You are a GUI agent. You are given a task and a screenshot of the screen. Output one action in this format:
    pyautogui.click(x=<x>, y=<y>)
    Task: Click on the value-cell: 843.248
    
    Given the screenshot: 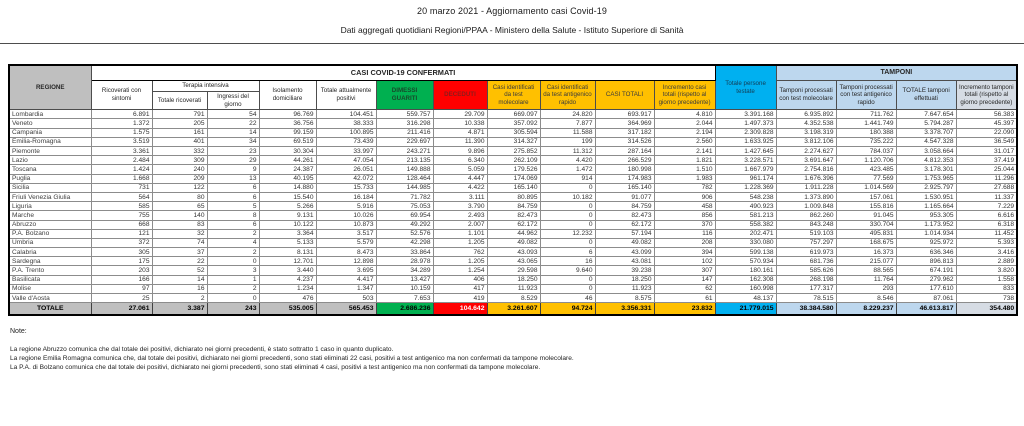 What is the action you would take?
    pyautogui.click(x=806, y=224)
    